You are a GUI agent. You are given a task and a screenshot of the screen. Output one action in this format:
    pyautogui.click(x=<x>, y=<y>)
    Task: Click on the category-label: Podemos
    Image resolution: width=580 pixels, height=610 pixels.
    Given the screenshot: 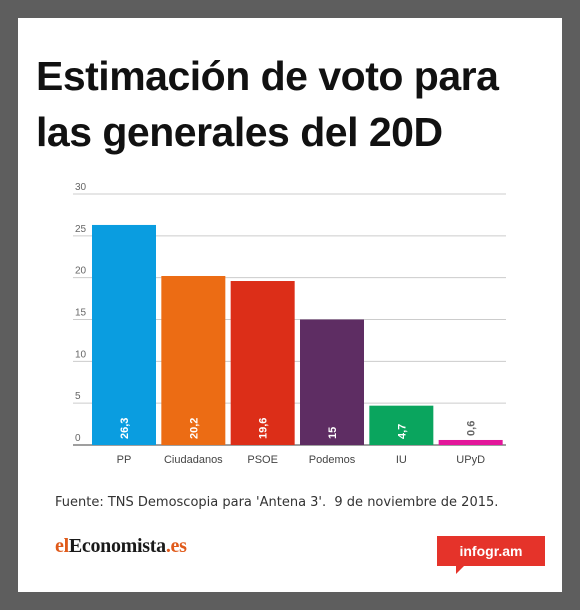 What is the action you would take?
    pyautogui.click(x=332, y=460)
    